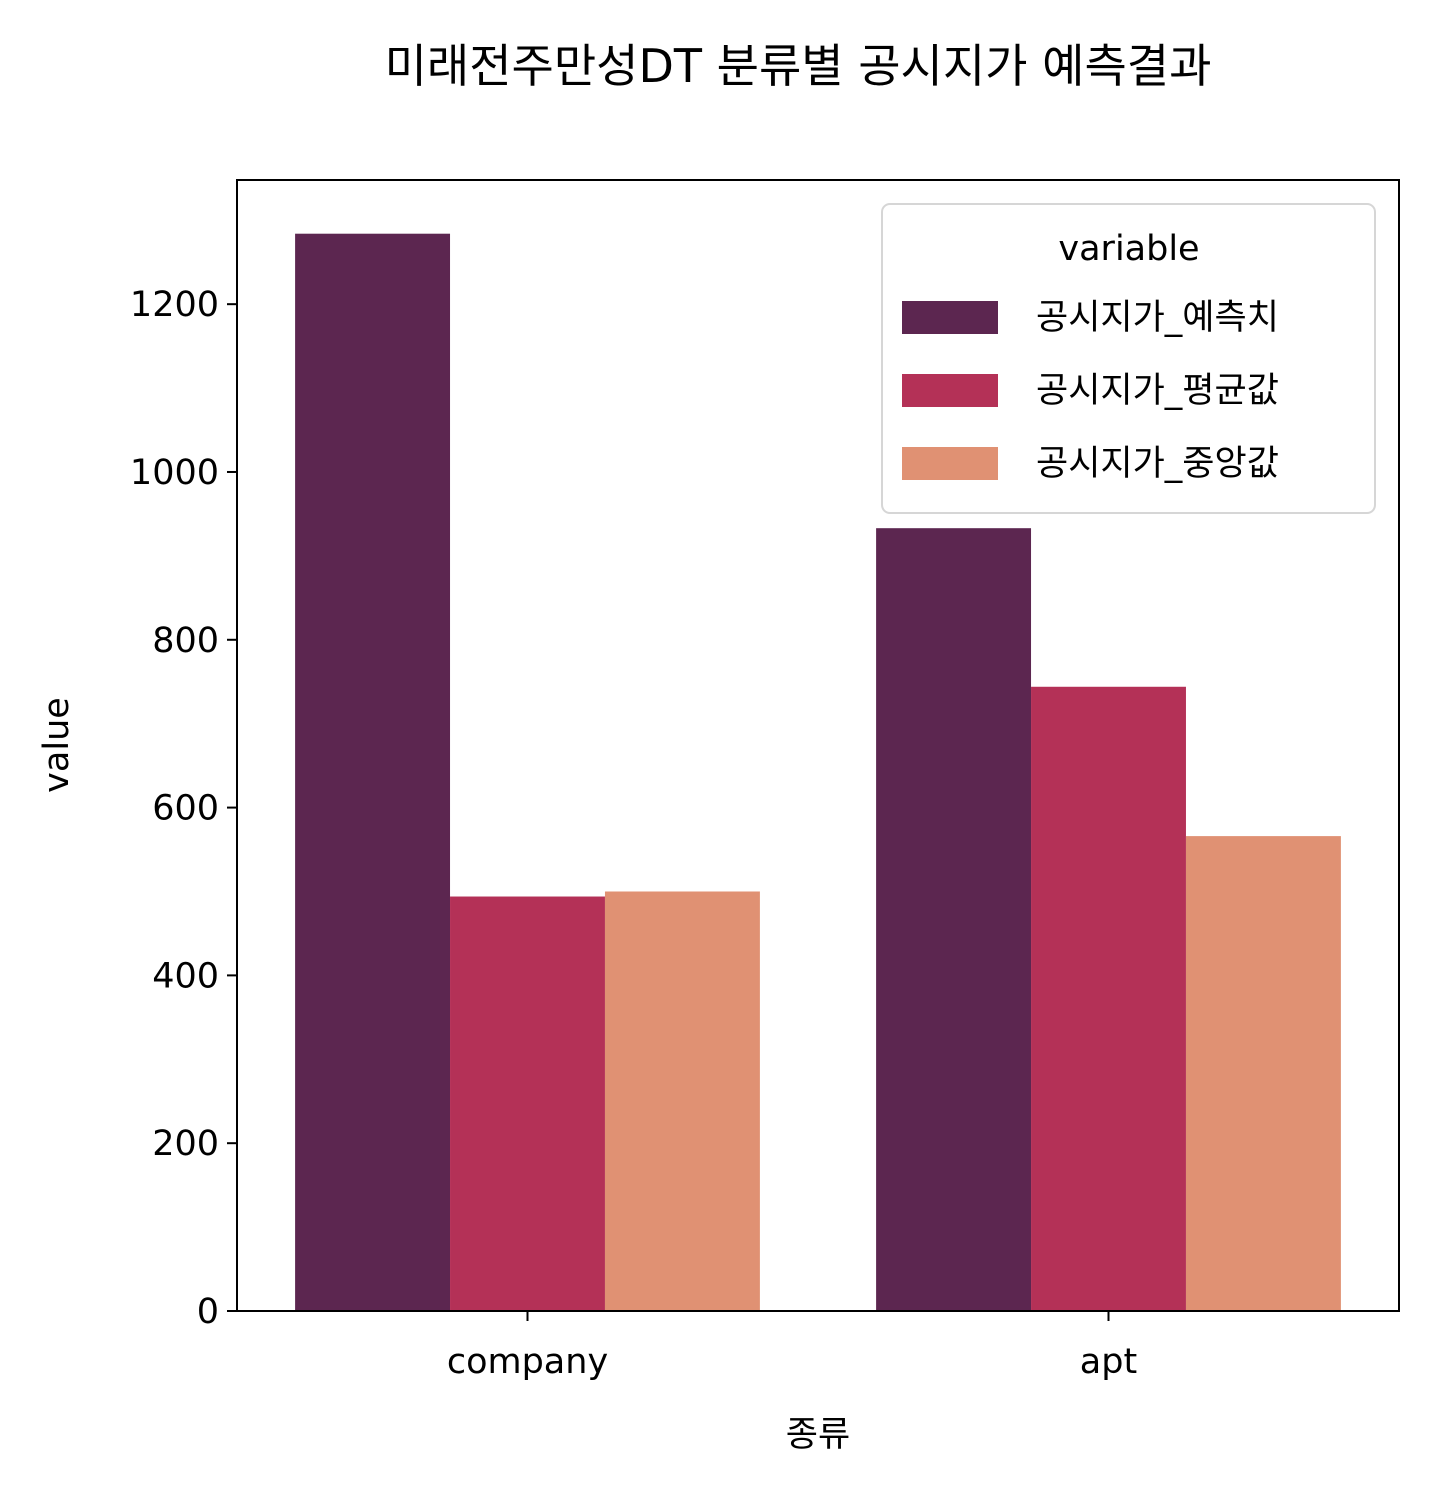  What do you see at coordinates (185, 1144) in the screenshot?
I see `y-tick-label: 200` at bounding box center [185, 1144].